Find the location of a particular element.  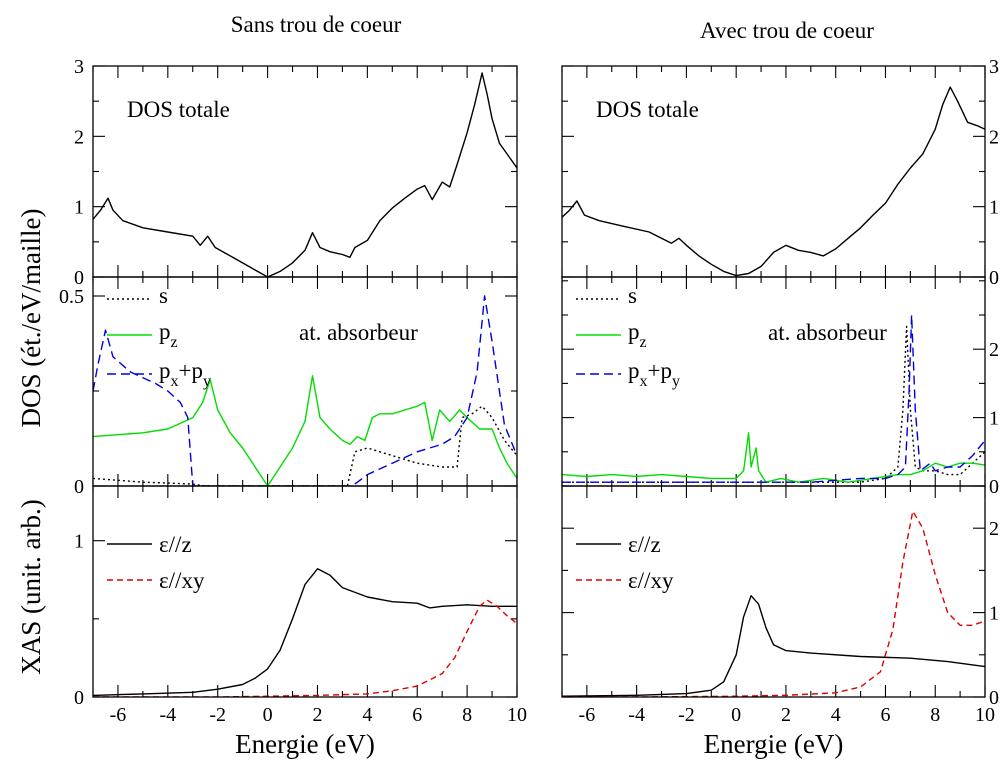

panel-left-absorber: 0 0.5 at. absorbeur s pz px+py is located at coordinates (288, 387).